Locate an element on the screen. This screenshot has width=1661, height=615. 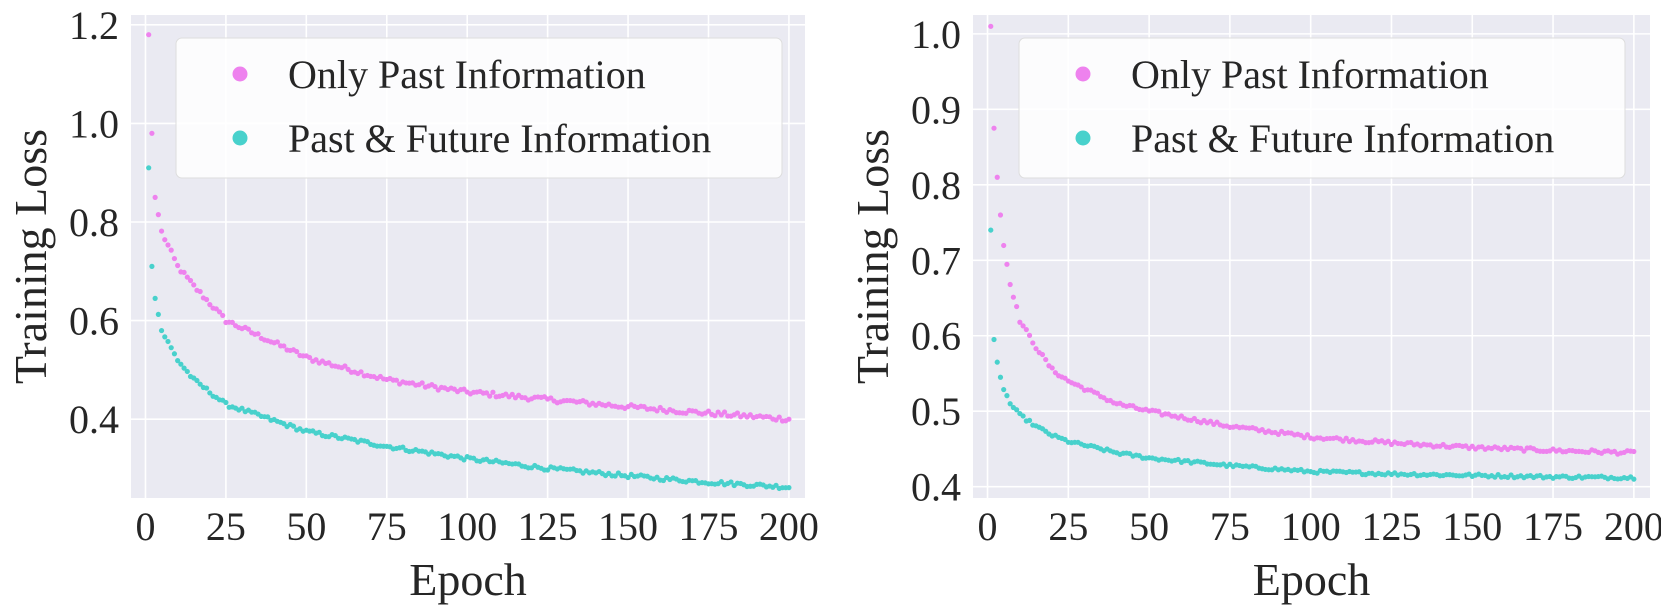
y-tick-label: 0.6 is located at coordinates (936, 336).